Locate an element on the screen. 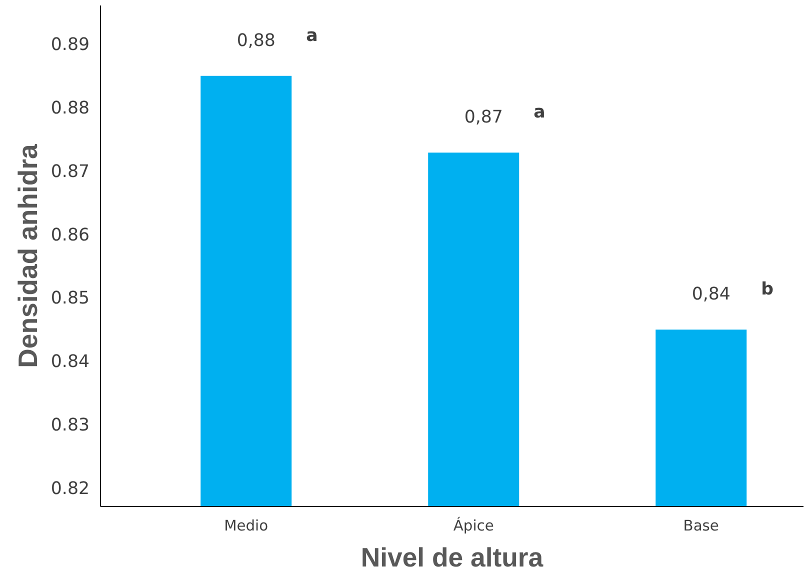 Image resolution: width=808 pixels, height=581 pixels. x-tick-label: Base is located at coordinates (701, 526).